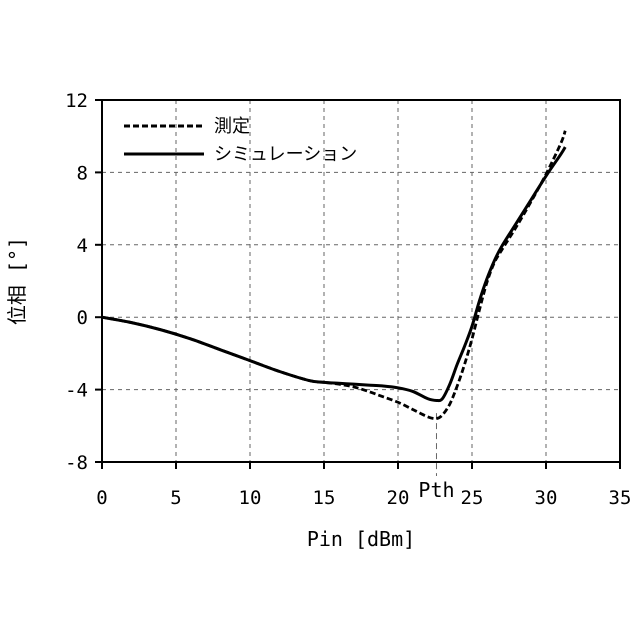 This screenshot has width=640, height=640. What do you see at coordinates (82, 173) in the screenshot?
I see `y-tick-label-4: 8` at bounding box center [82, 173].